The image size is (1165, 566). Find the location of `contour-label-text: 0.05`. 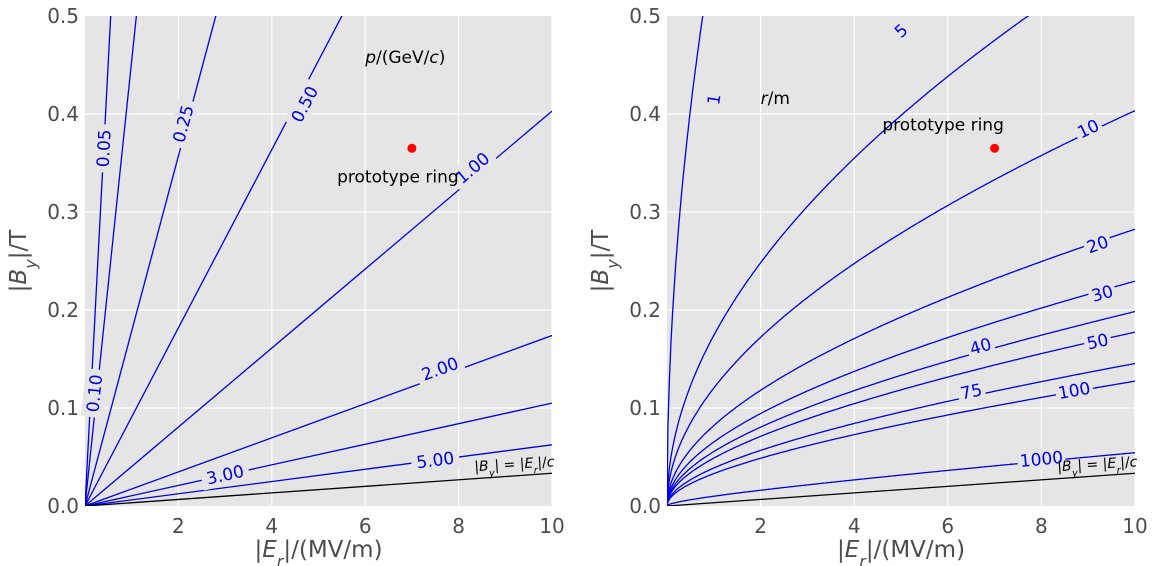

contour-label-text: 0.05 is located at coordinates (105, 148).